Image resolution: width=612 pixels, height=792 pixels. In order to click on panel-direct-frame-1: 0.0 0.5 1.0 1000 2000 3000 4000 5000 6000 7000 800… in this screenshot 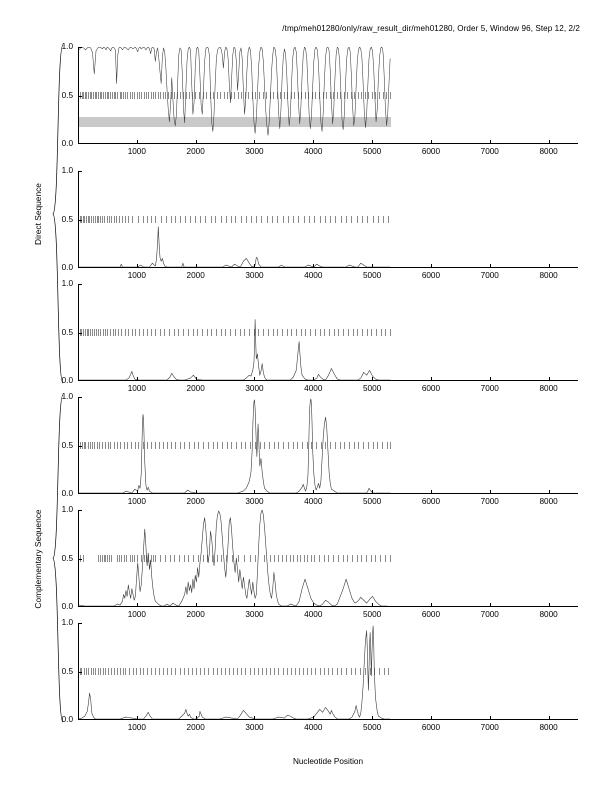, I will do `click(320, 99)`.